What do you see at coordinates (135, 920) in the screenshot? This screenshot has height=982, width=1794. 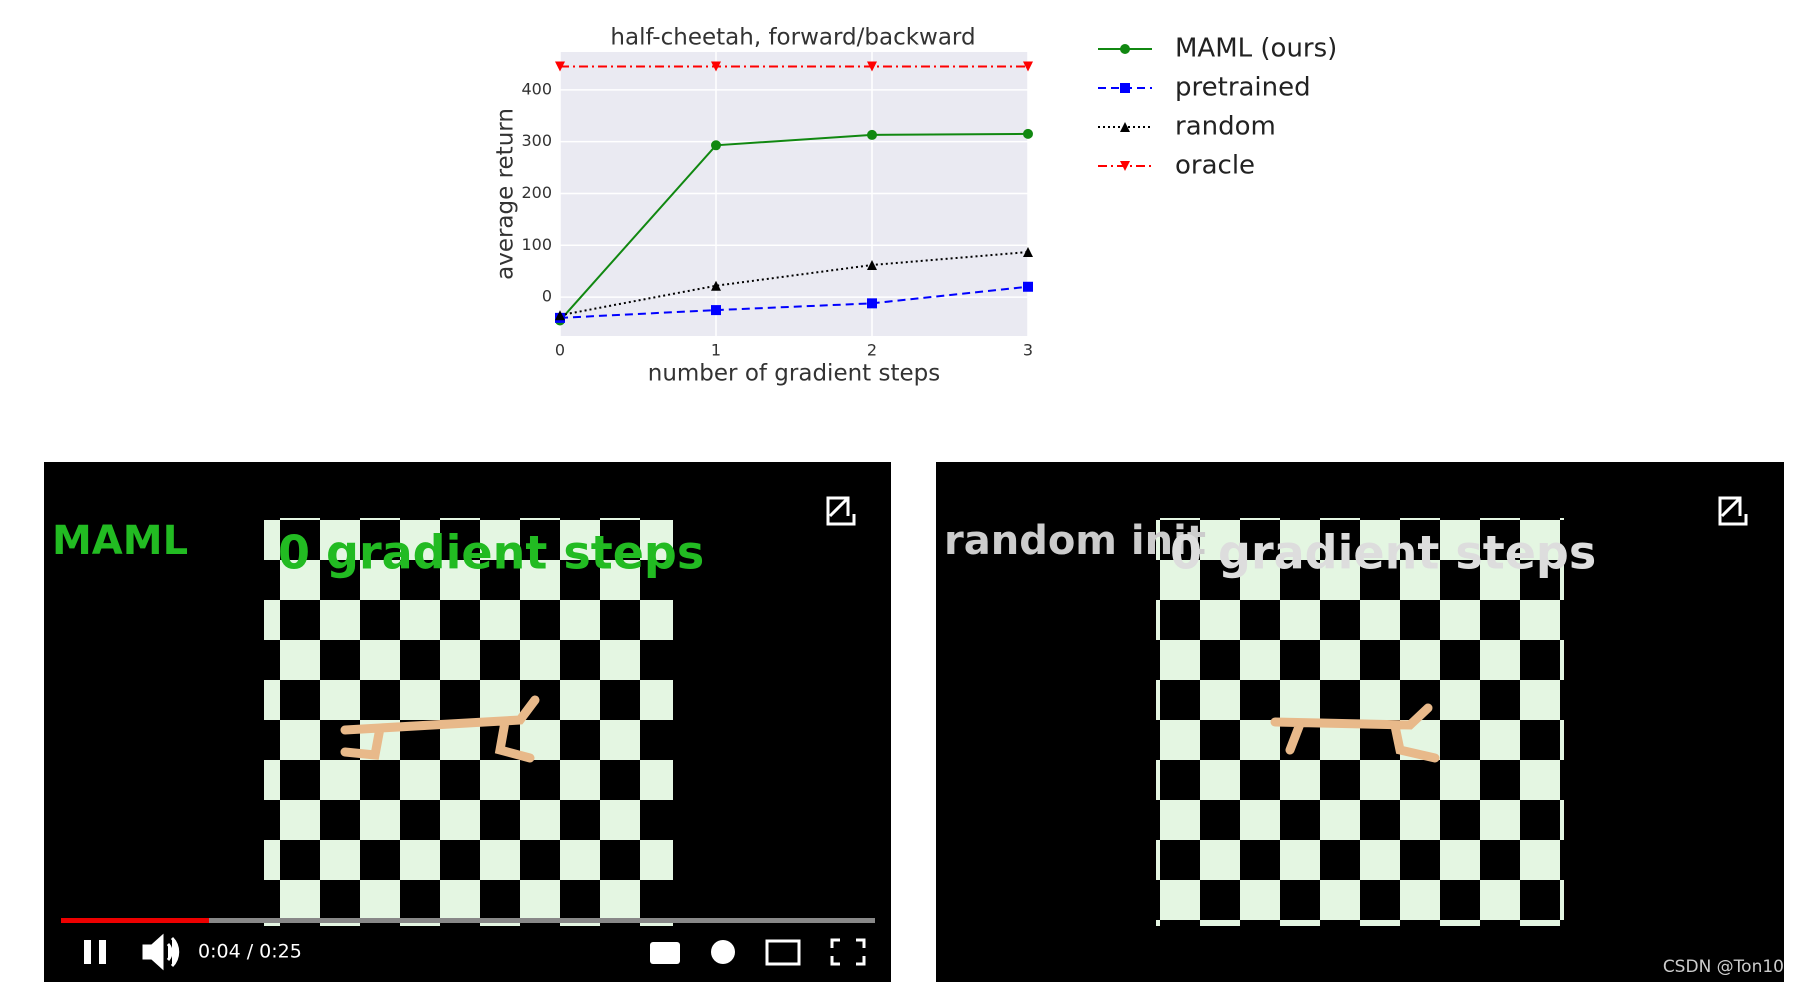 I see `progress-played` at bounding box center [135, 920].